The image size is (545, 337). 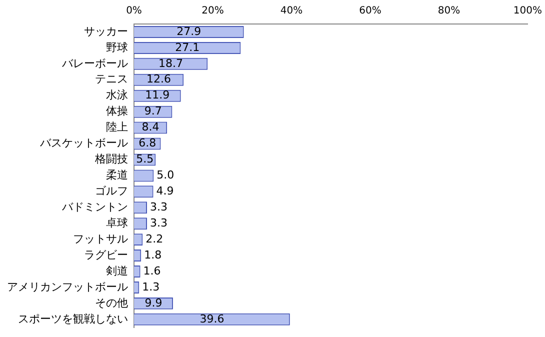 What do you see at coordinates (449, 11) in the screenshot?
I see `x-tick-label: 80%` at bounding box center [449, 11].